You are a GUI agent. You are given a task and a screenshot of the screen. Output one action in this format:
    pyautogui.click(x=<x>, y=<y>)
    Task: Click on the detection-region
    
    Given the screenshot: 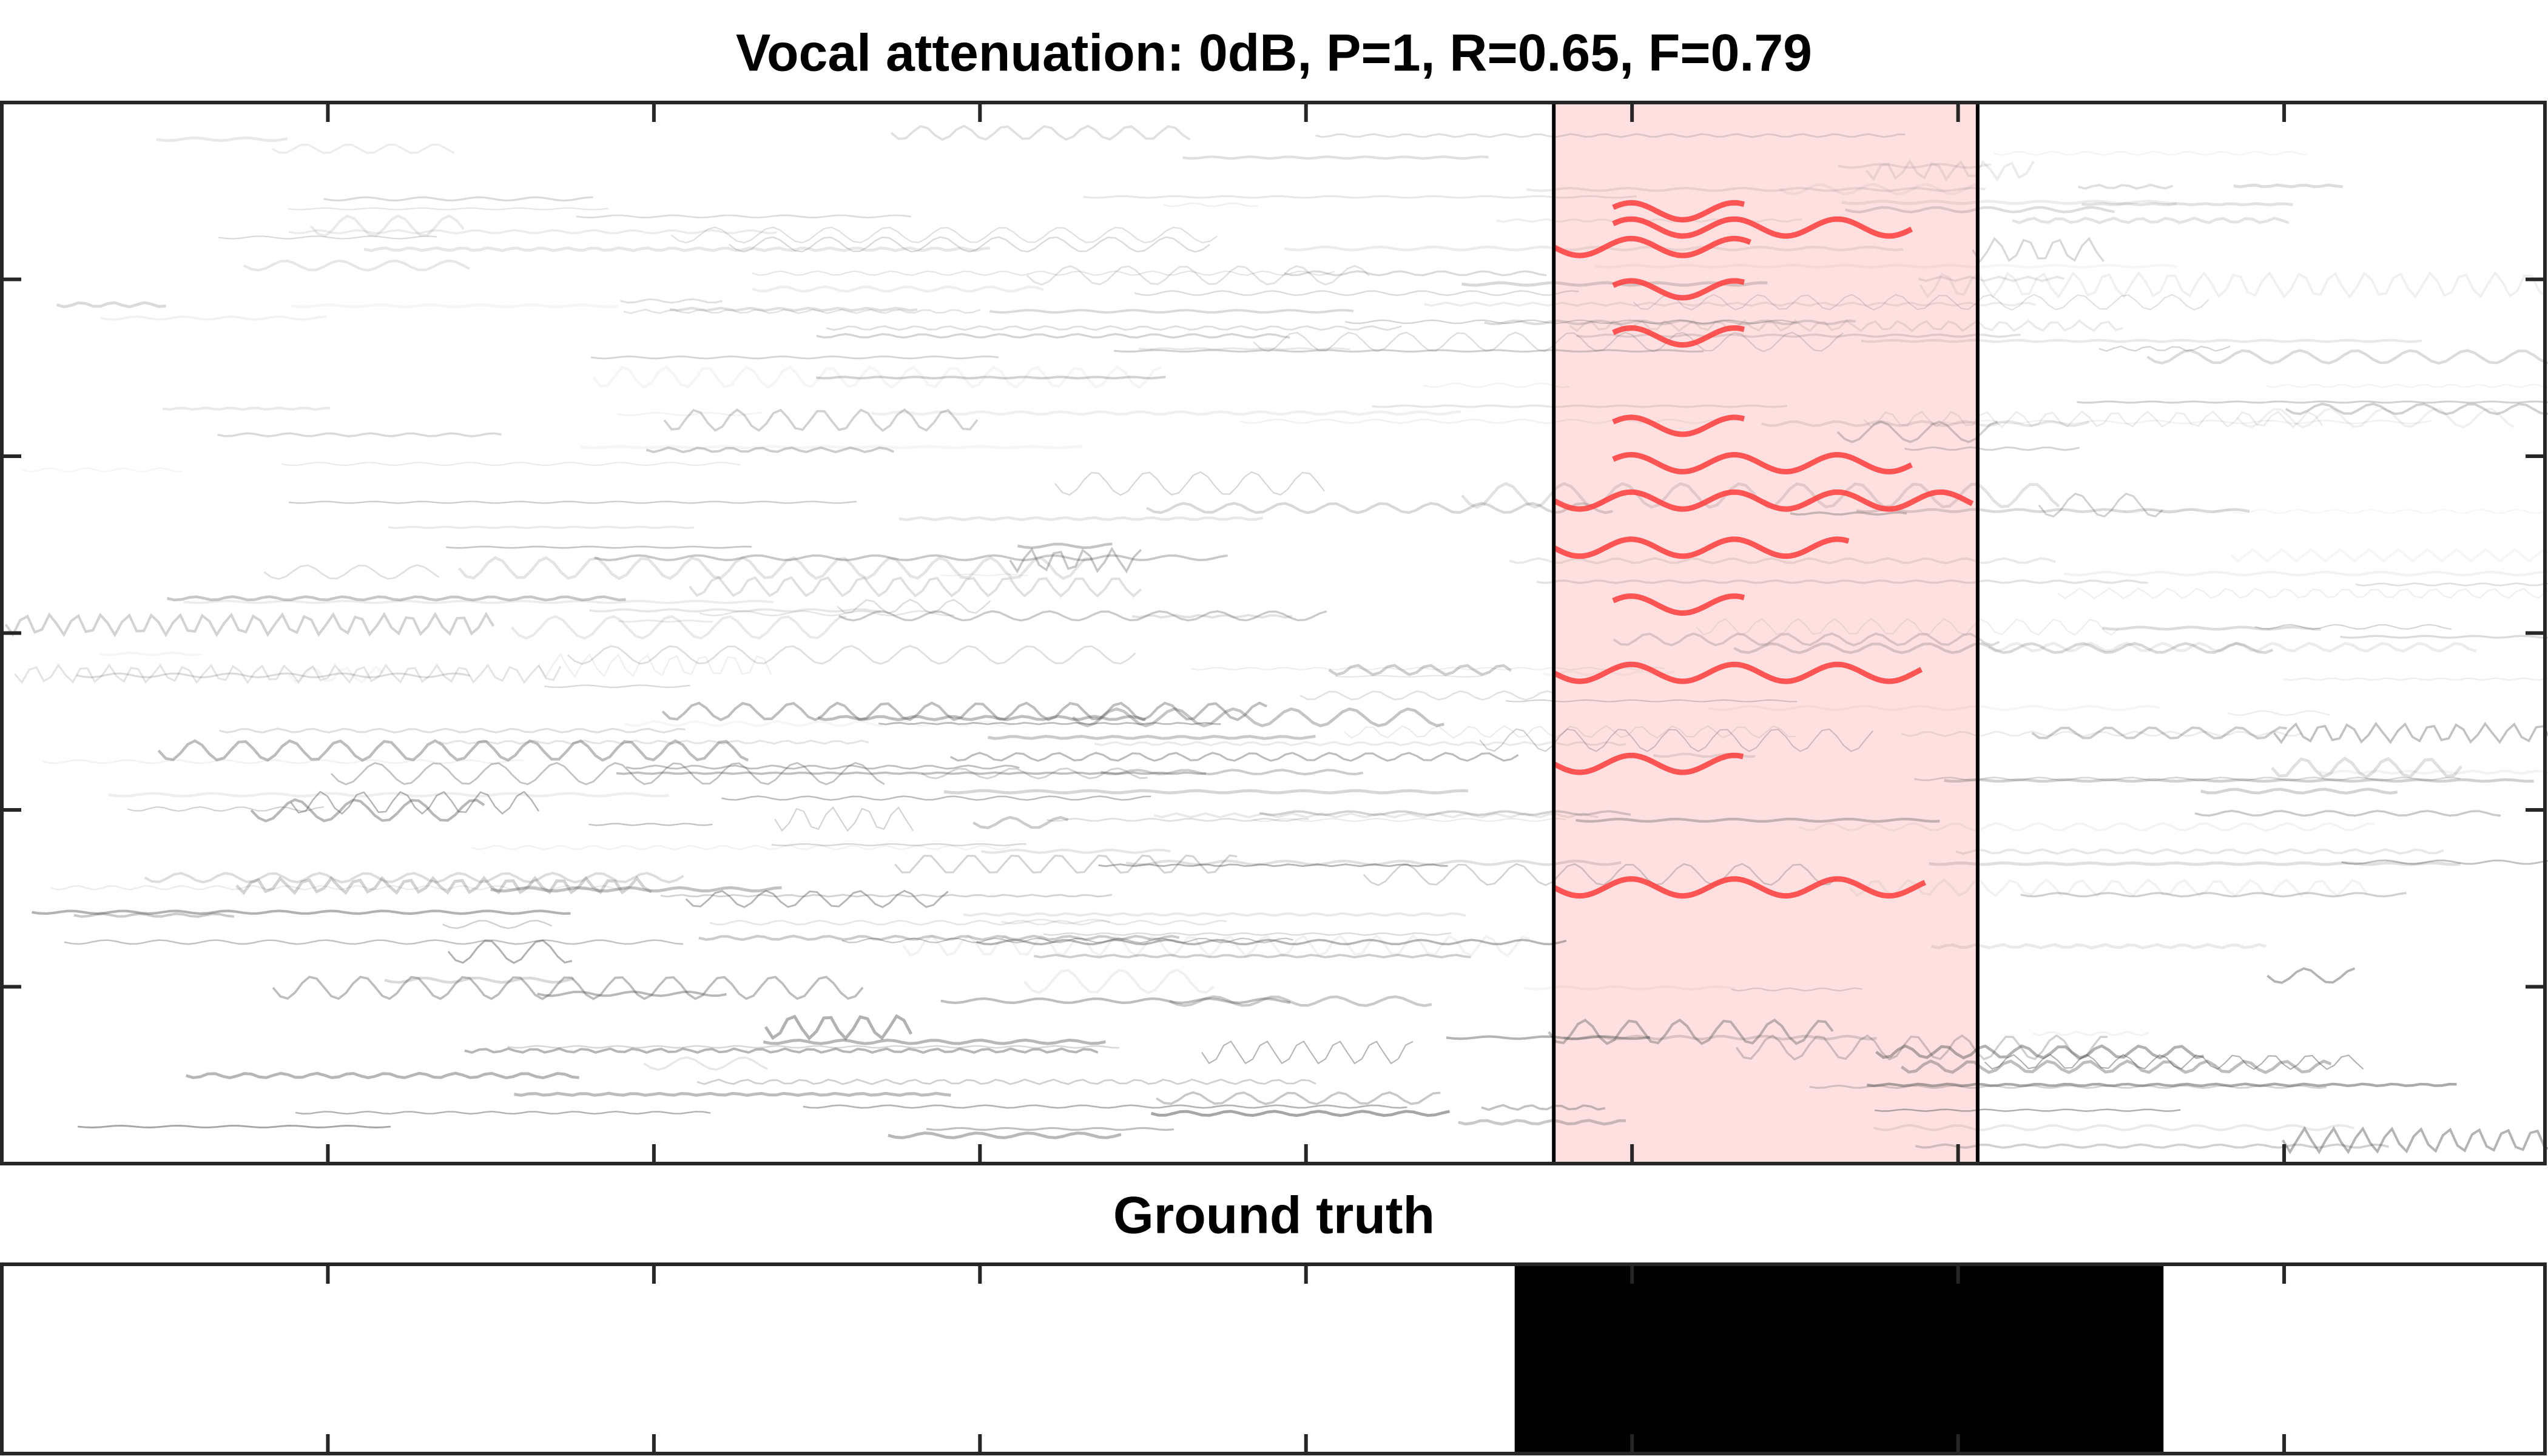 What is the action you would take?
    pyautogui.click(x=1766, y=633)
    